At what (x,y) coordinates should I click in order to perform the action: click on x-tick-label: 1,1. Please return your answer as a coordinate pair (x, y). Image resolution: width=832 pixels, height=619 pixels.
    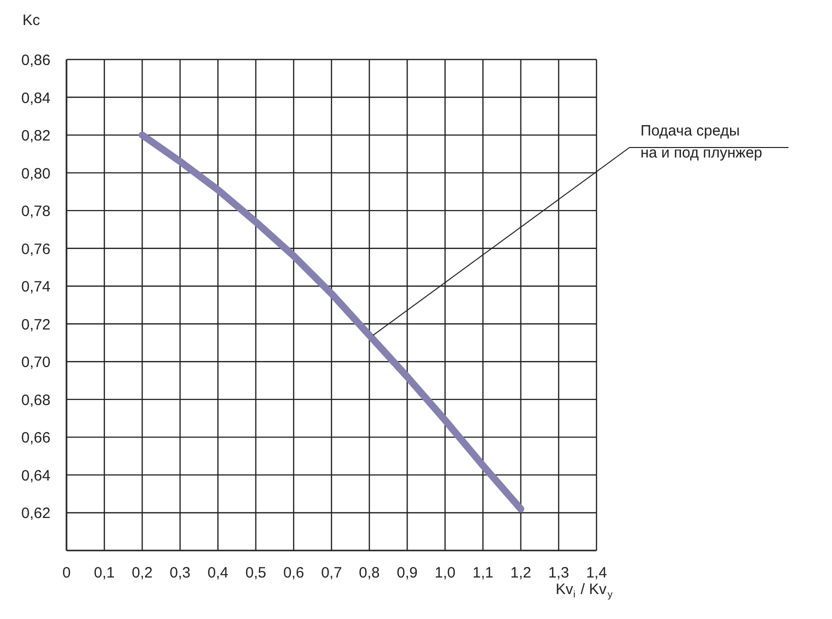
    Looking at the image, I should click on (483, 573).